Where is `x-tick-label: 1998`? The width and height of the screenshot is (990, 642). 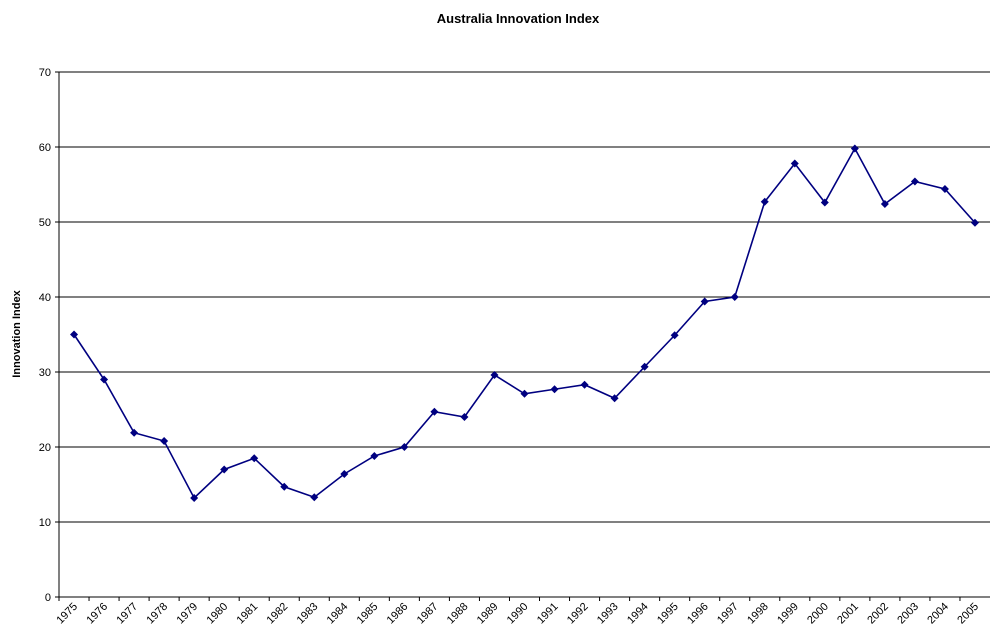
x-tick-label: 1998 is located at coordinates (758, 614).